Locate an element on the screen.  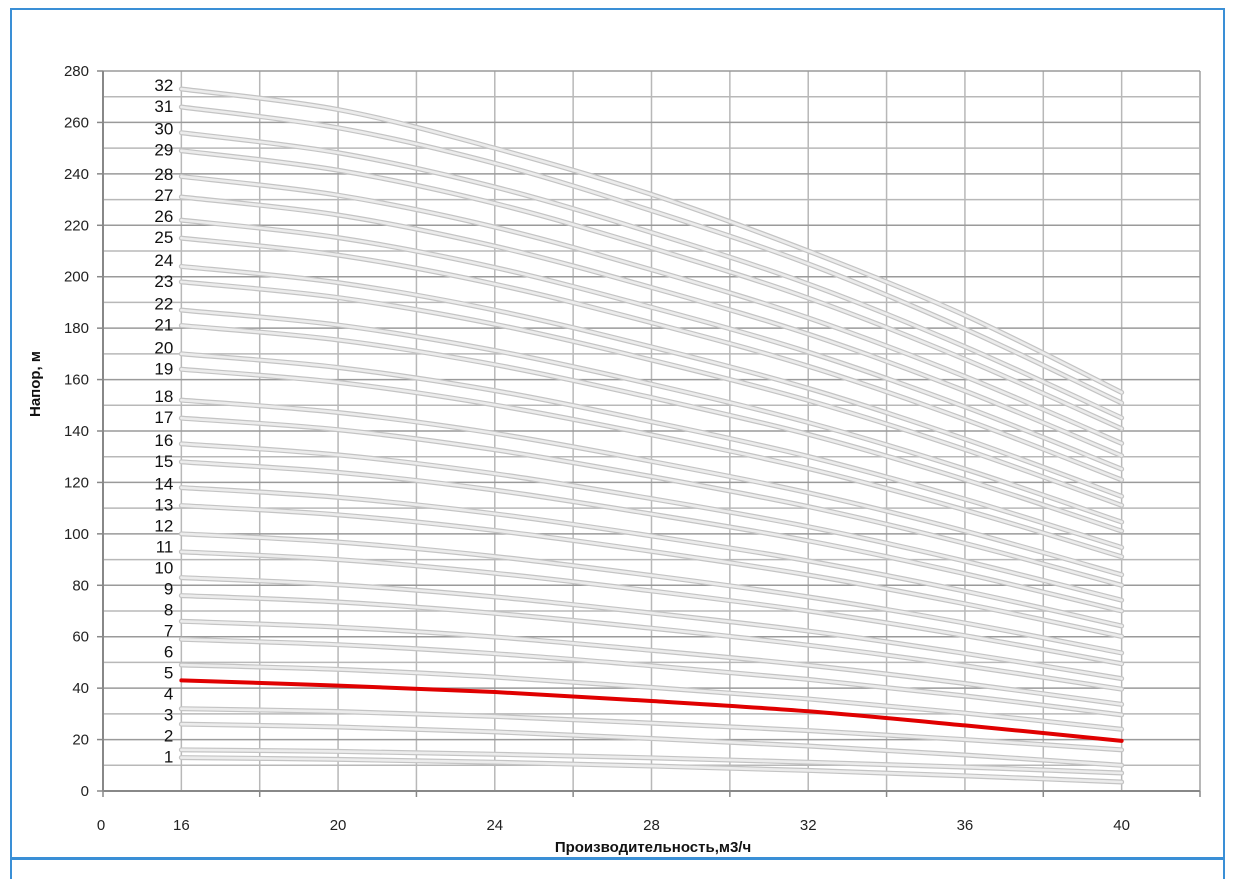
x-tick-label: 36 is located at coordinates (965, 825).